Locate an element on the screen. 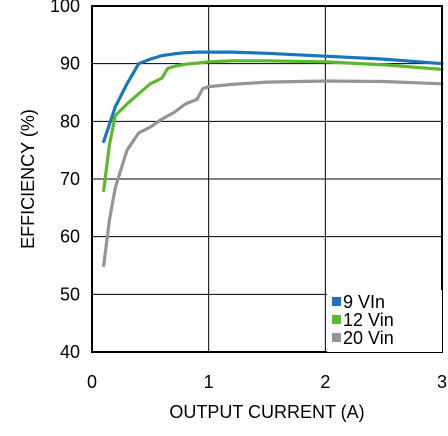 The width and height of the screenshot is (448, 436). y-tick-label: 80 is located at coordinates (70, 121).